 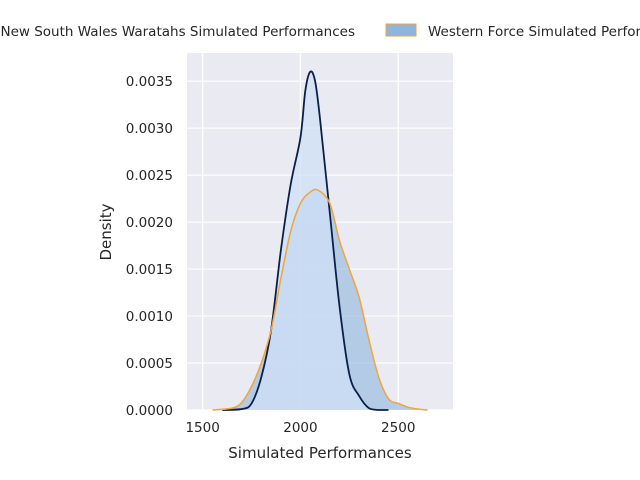 What do you see at coordinates (149, 129) in the screenshot?
I see `y-tick-label-6: 0.0030` at bounding box center [149, 129].